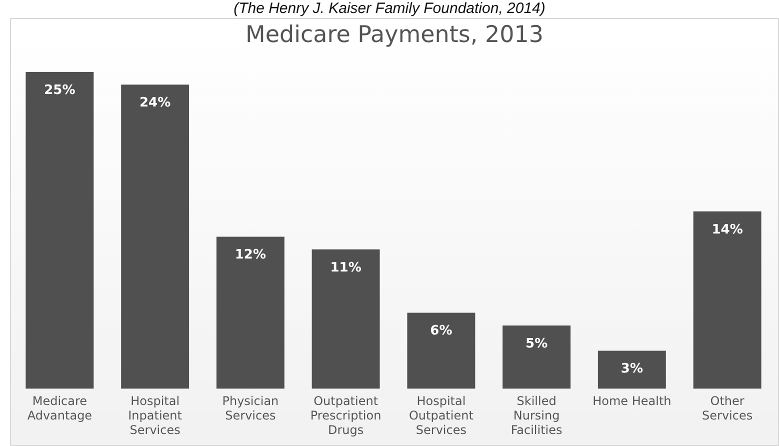 This screenshot has height=446, width=779. I want to click on x-tick-label: Home Health, so click(632, 401).